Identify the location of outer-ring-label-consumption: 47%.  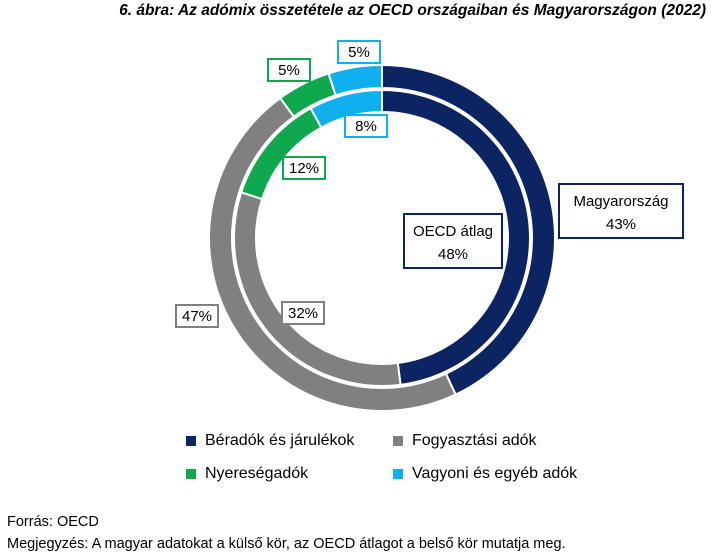
(197, 316).